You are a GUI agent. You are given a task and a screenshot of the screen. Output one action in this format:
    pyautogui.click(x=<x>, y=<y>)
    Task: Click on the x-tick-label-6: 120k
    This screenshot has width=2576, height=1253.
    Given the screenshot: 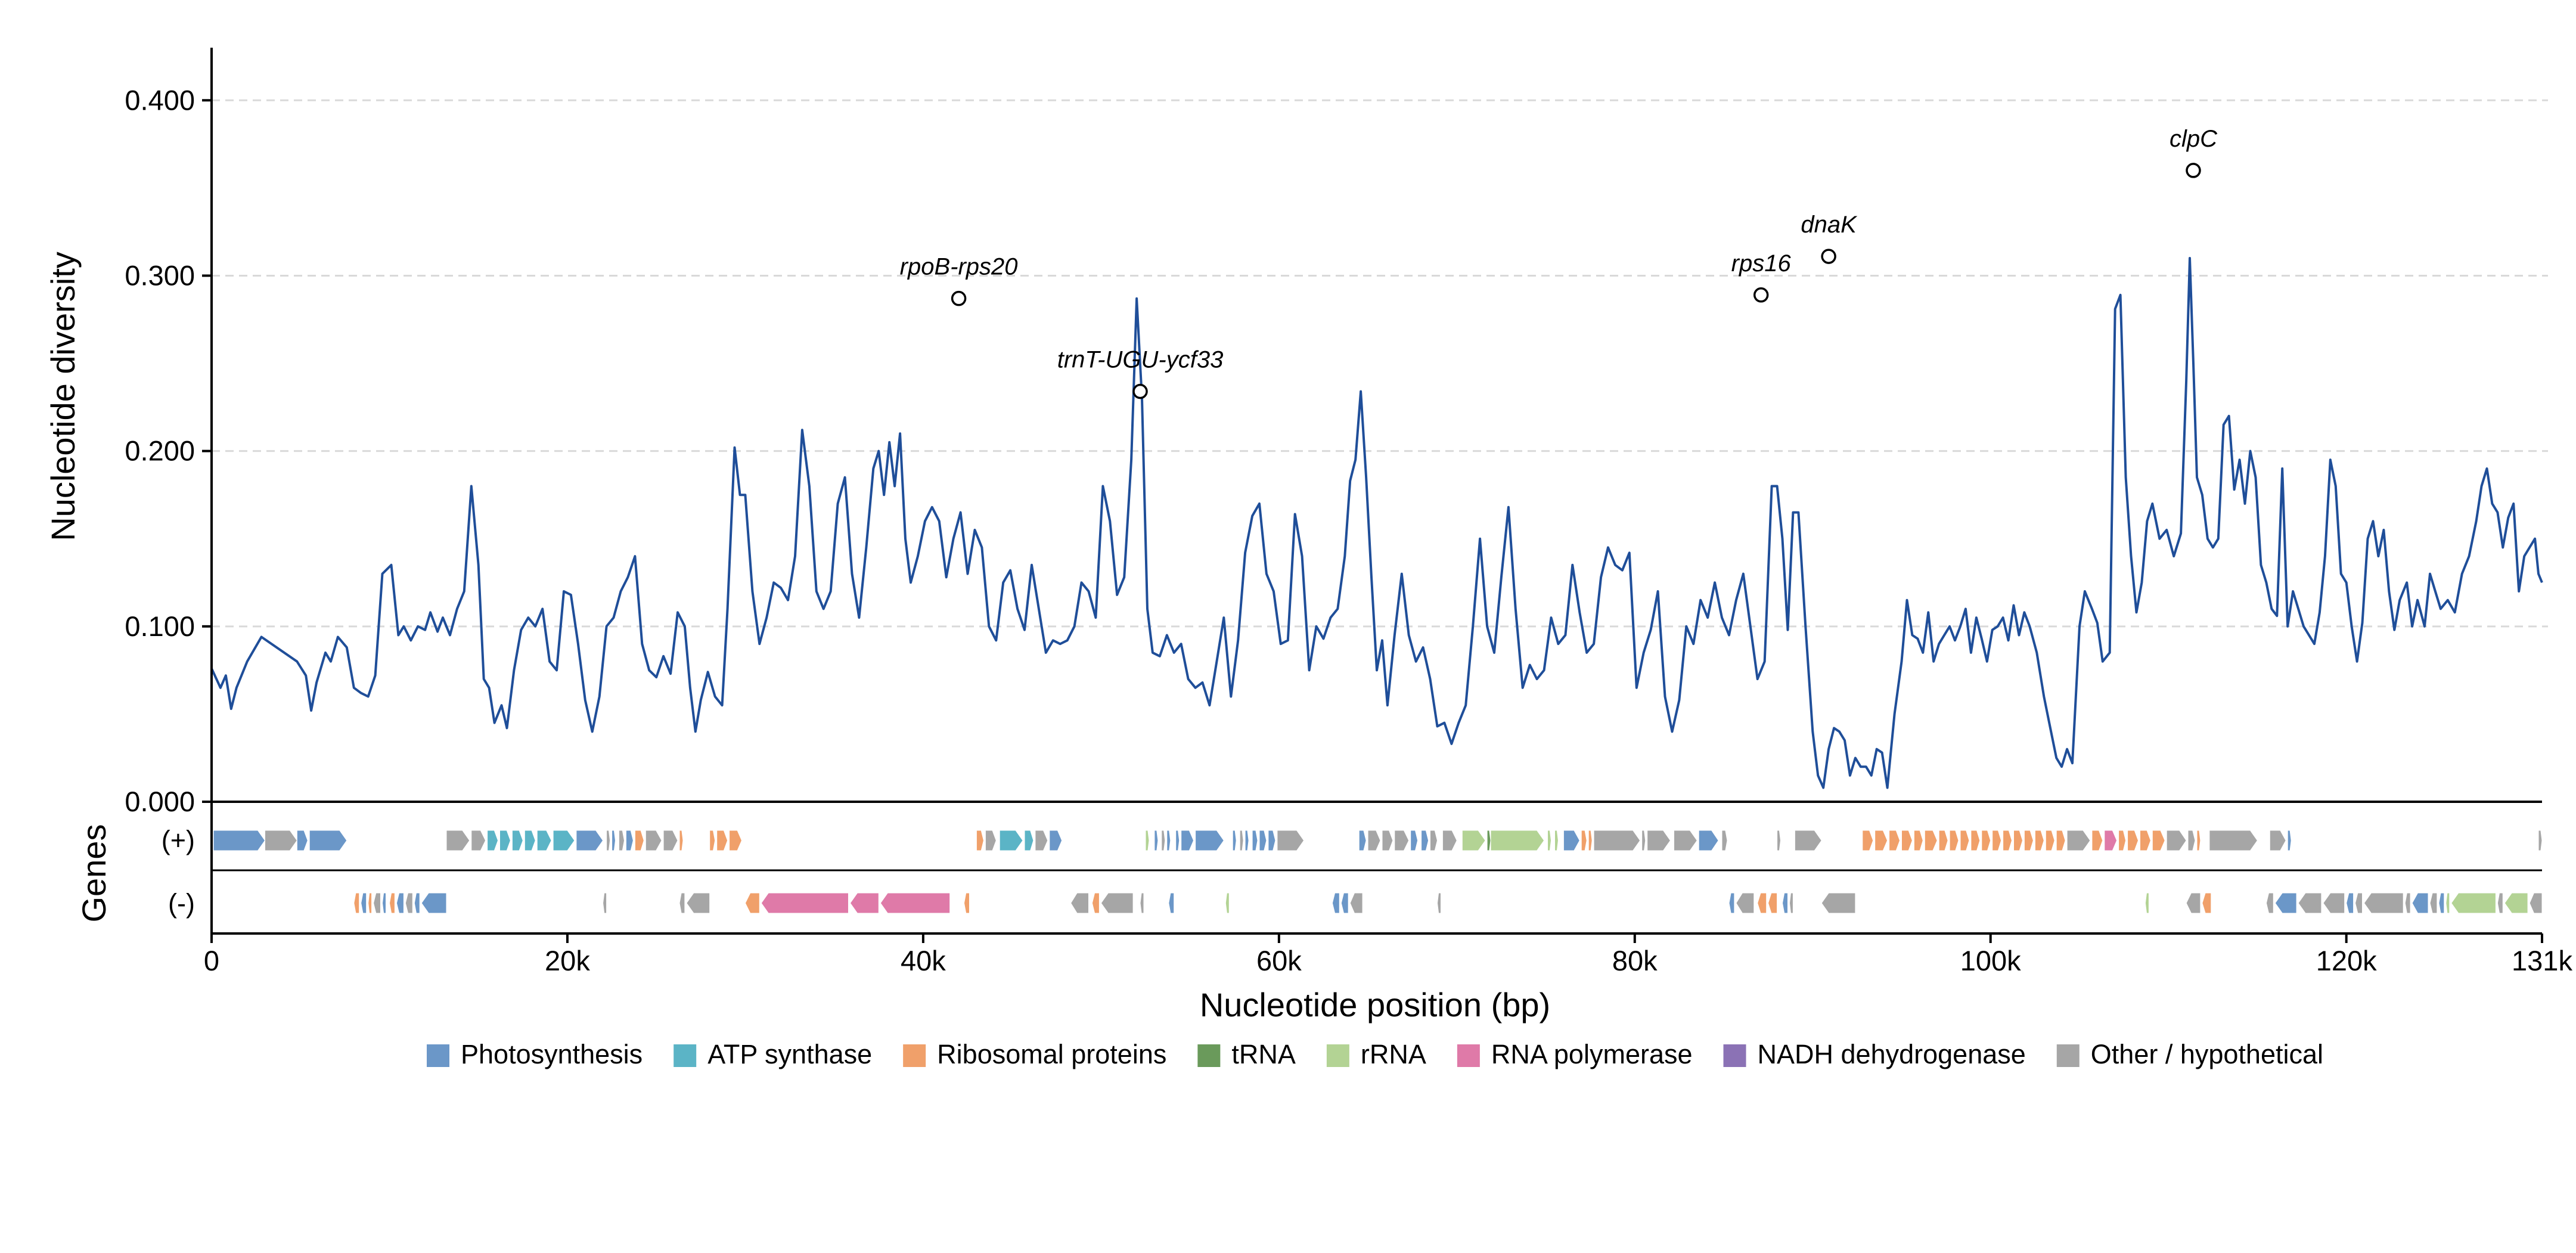 What is the action you would take?
    pyautogui.click(x=2346, y=960)
    